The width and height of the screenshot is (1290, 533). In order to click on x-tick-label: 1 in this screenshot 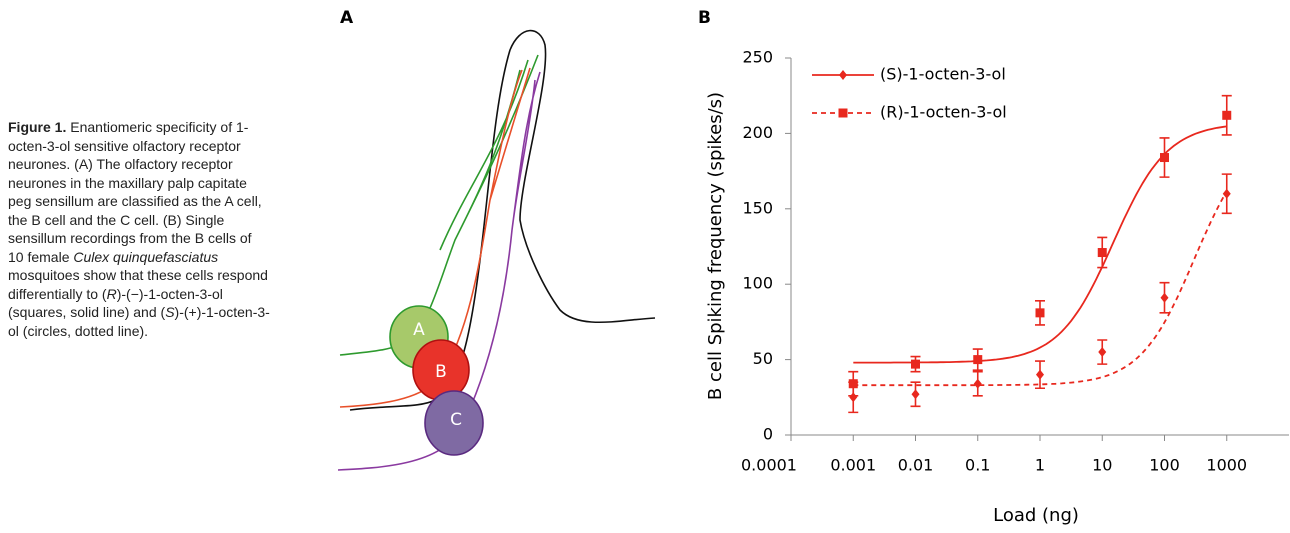, I will do `click(1040, 465)`.